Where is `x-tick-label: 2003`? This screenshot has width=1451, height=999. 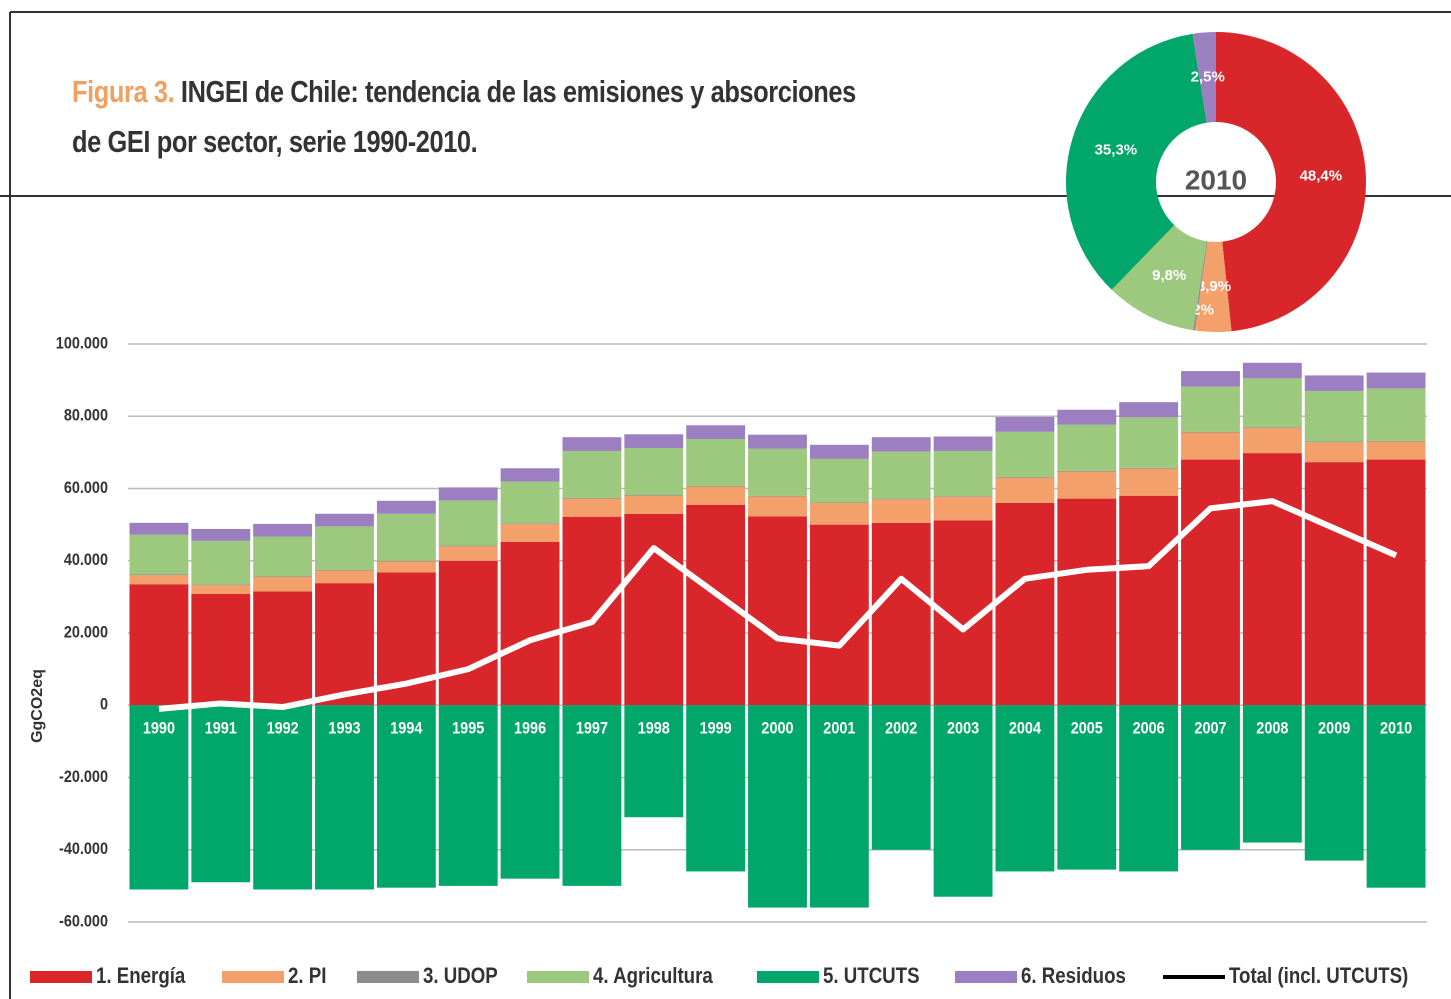 x-tick-label: 2003 is located at coordinates (963, 729).